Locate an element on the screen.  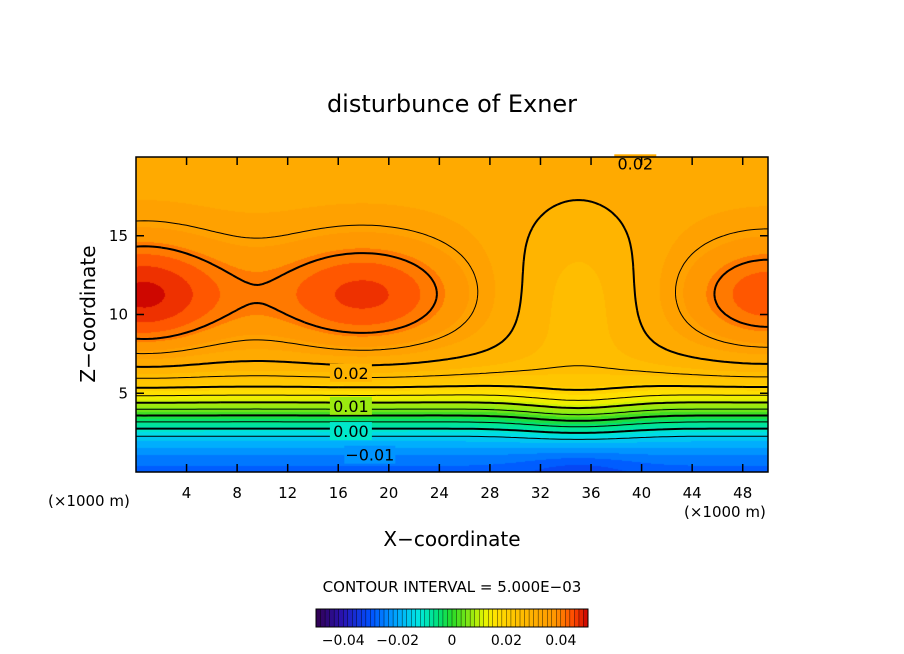
colorbar-tick-label: −0.04 is located at coordinates (343, 641).